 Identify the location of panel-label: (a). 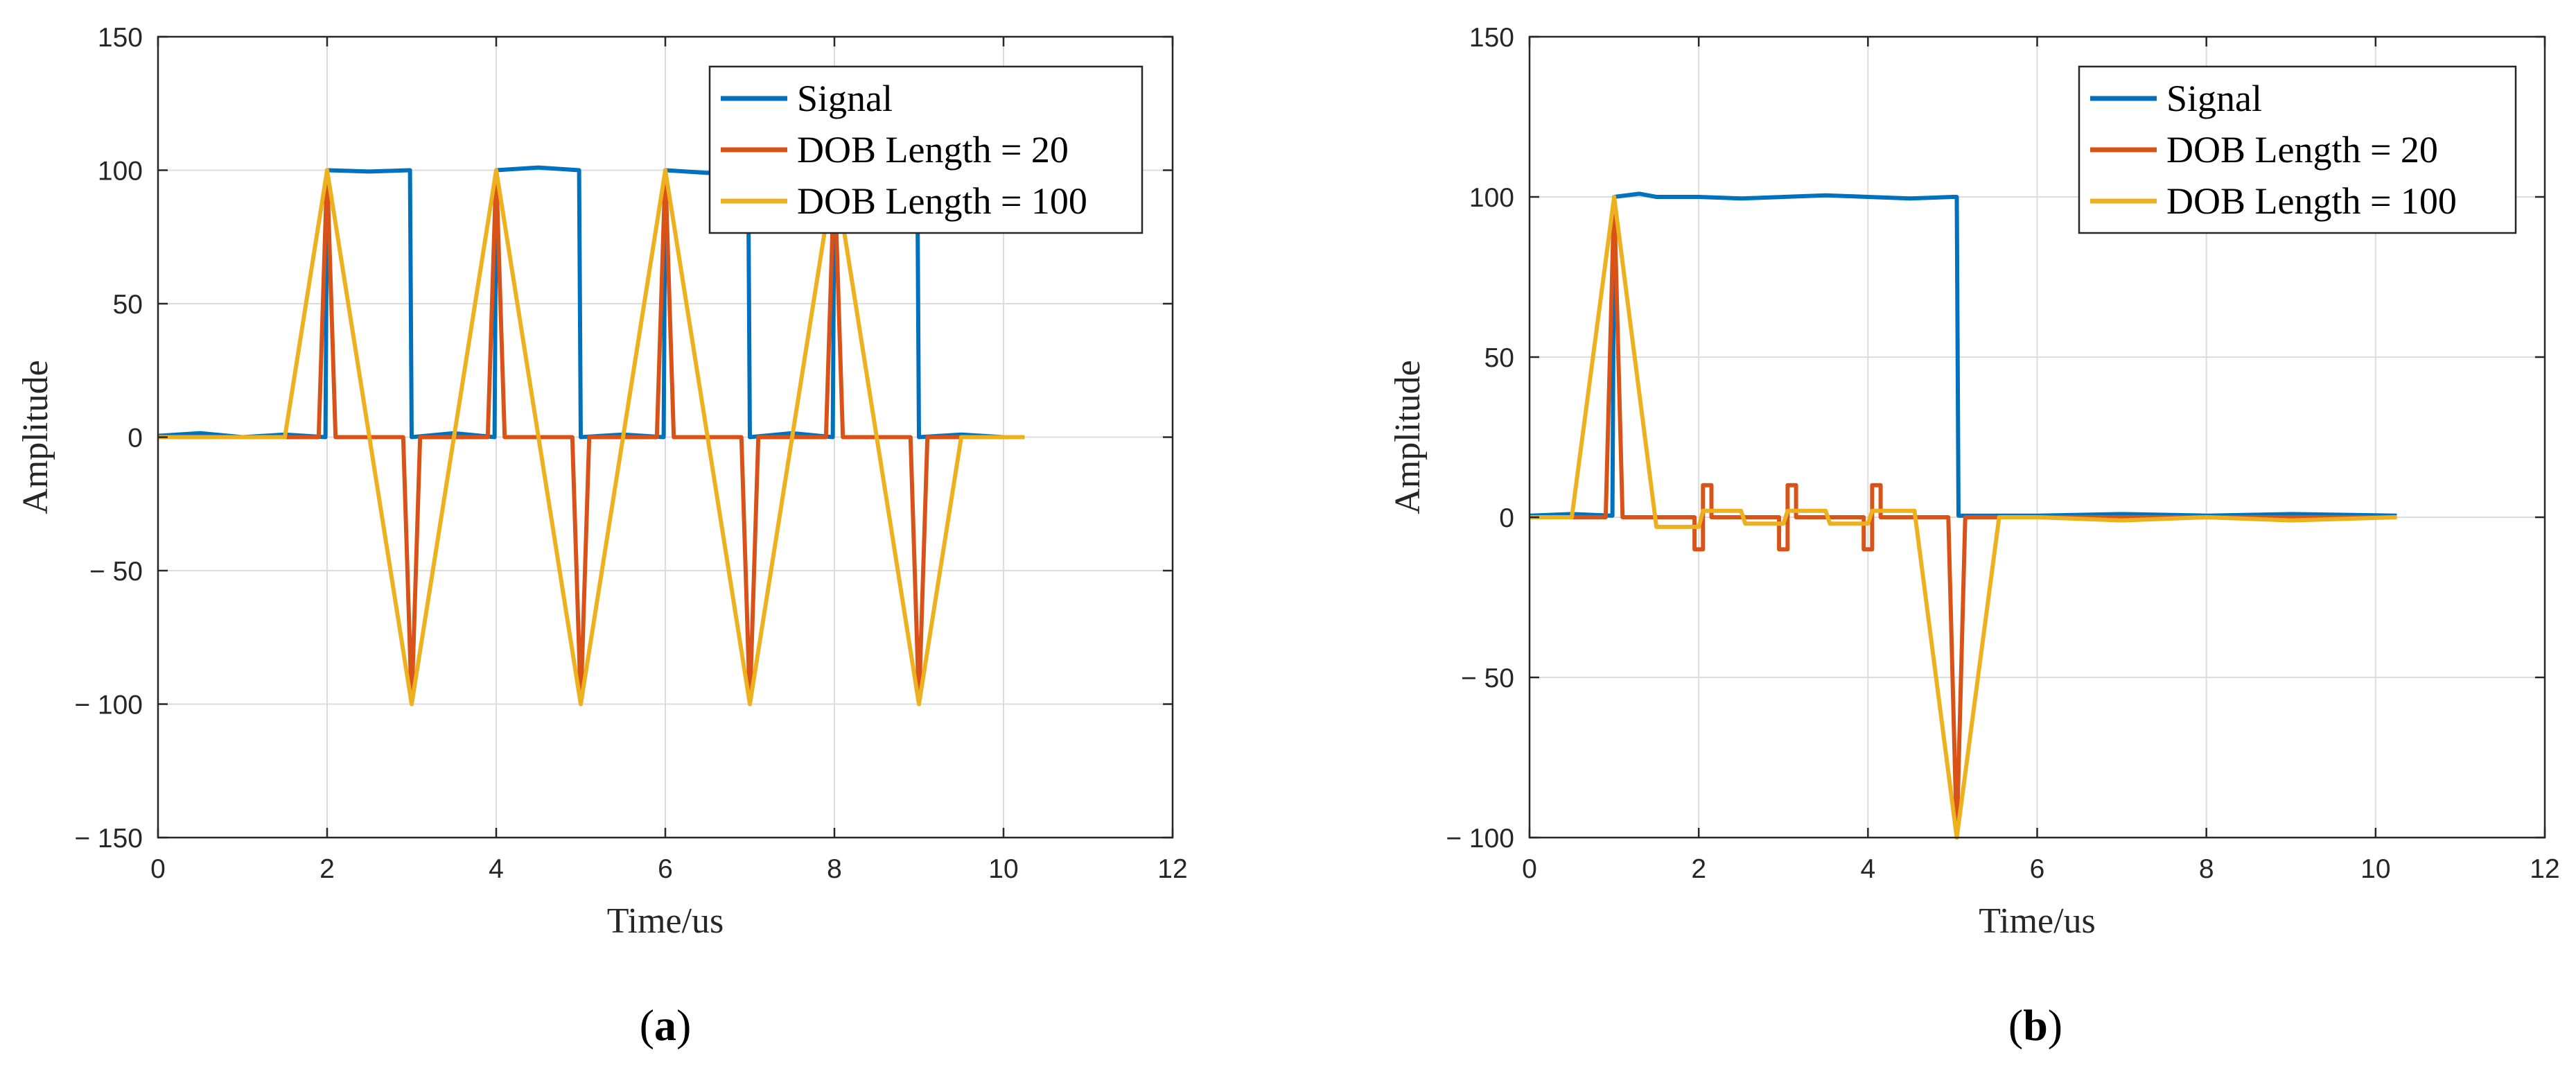
(666, 1026).